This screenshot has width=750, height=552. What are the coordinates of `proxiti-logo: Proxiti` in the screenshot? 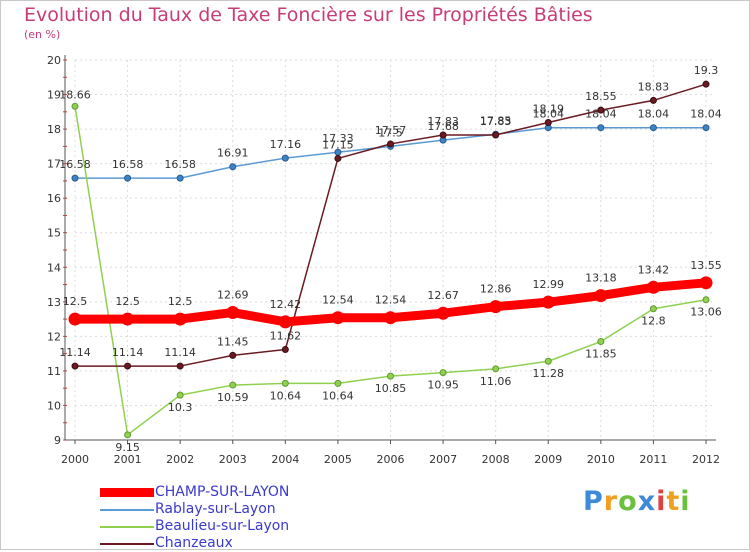 It's located at (637, 501).